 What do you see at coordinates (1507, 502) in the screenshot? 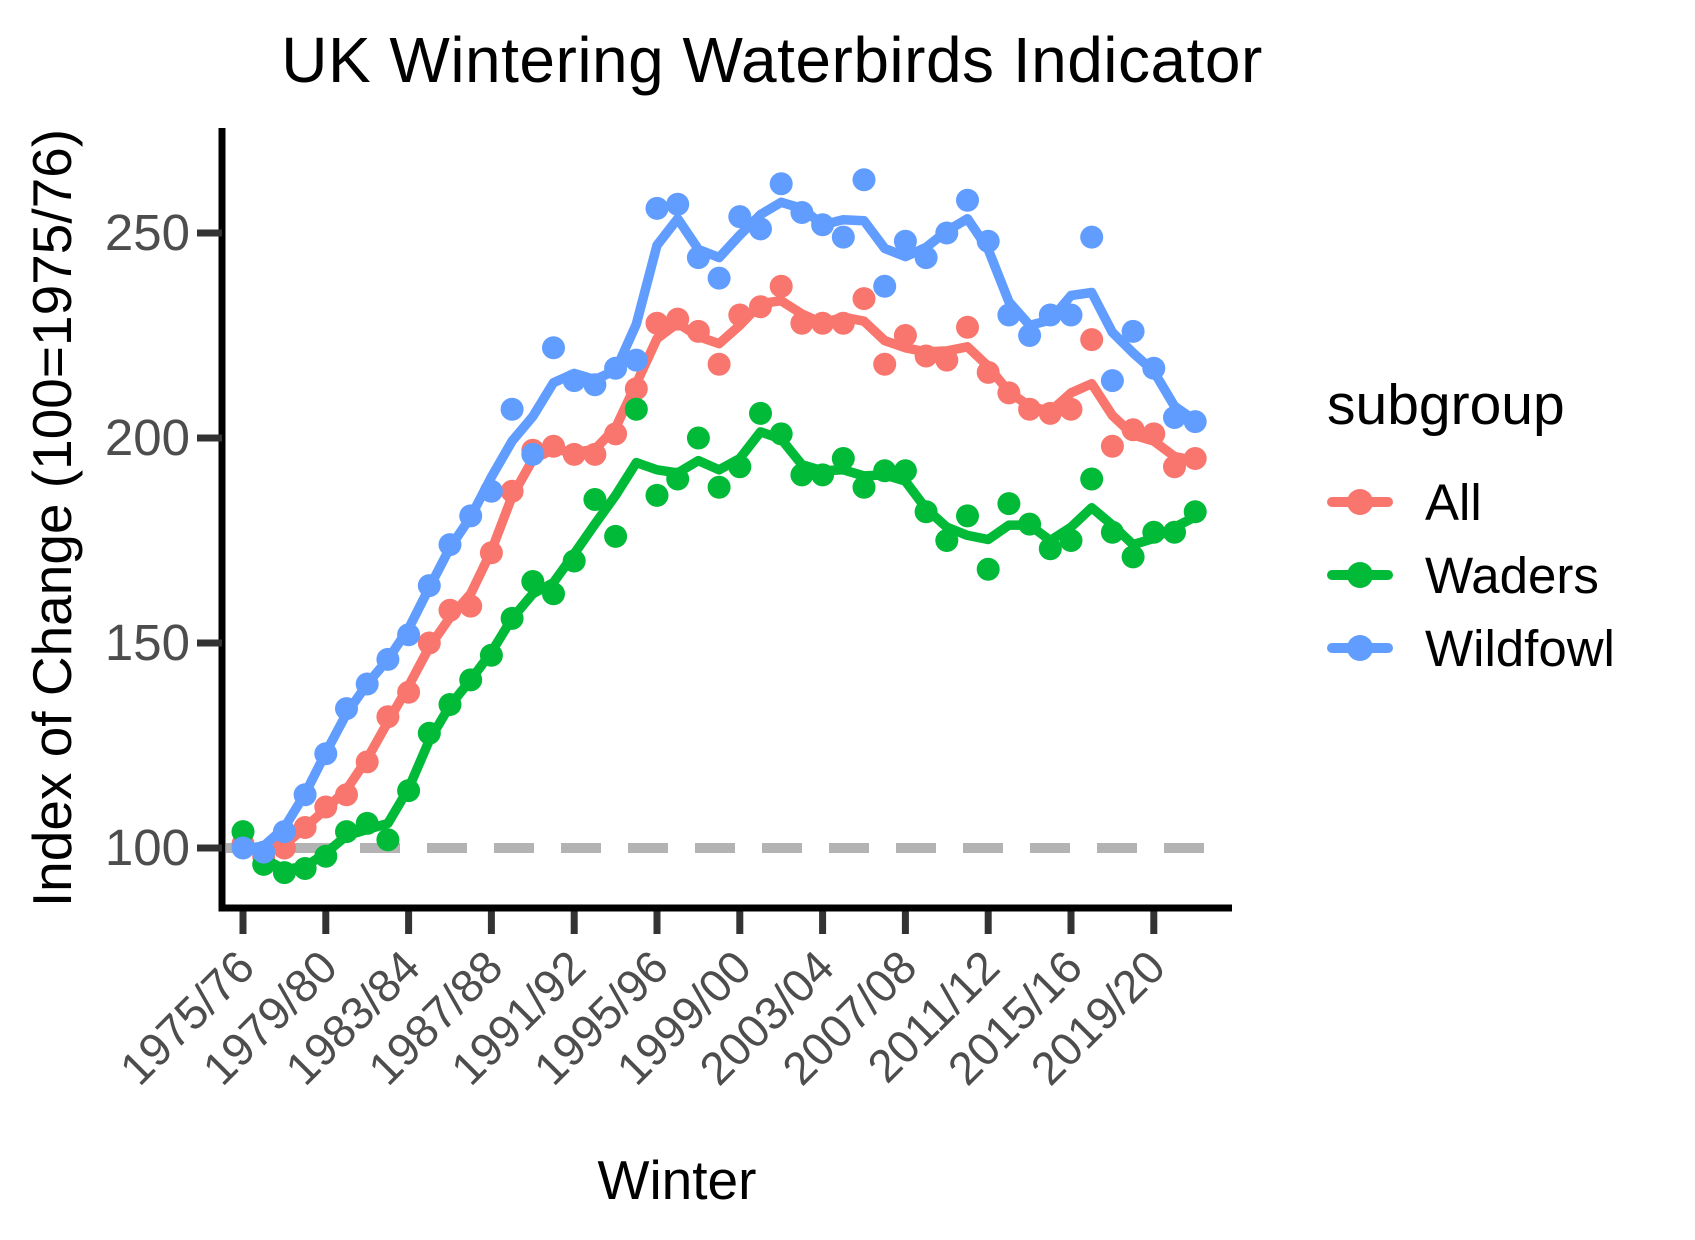
I see `legend-entry-all: All` at bounding box center [1507, 502].